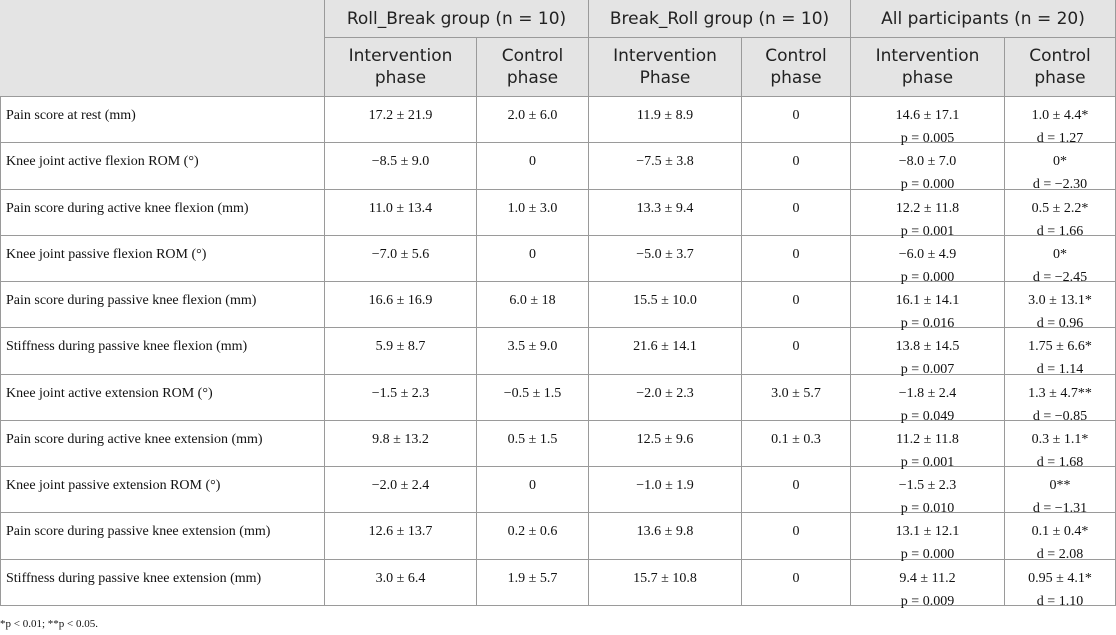 The height and width of the screenshot is (635, 1116). What do you see at coordinates (796, 439) in the screenshot?
I see `cell-line: 0.1 ± 0.3` at bounding box center [796, 439].